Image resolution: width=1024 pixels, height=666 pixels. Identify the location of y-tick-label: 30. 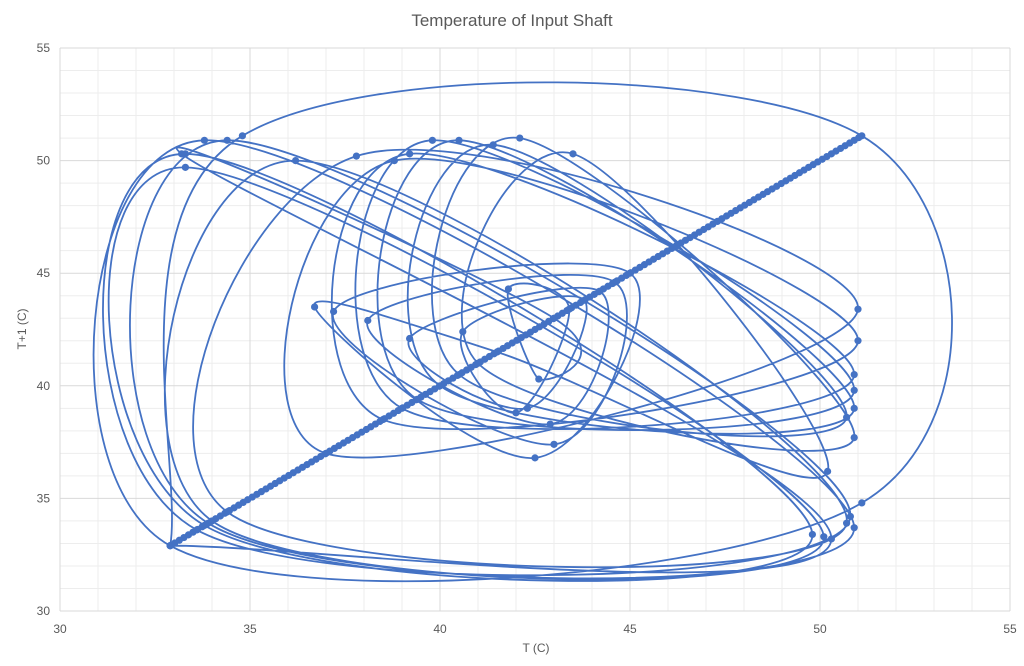
(44, 611).